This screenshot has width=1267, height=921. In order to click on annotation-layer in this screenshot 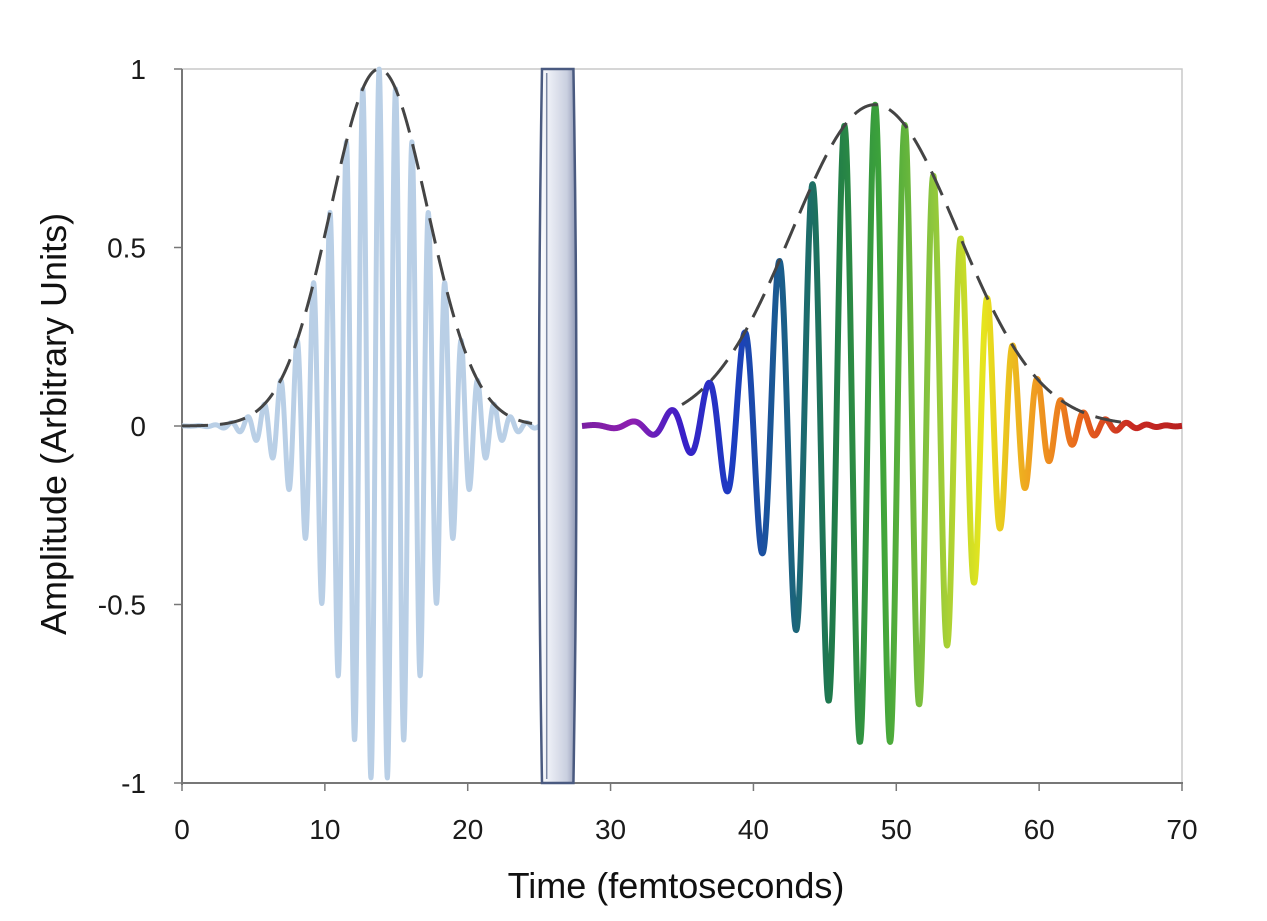, I will do `click(557, 426)`.